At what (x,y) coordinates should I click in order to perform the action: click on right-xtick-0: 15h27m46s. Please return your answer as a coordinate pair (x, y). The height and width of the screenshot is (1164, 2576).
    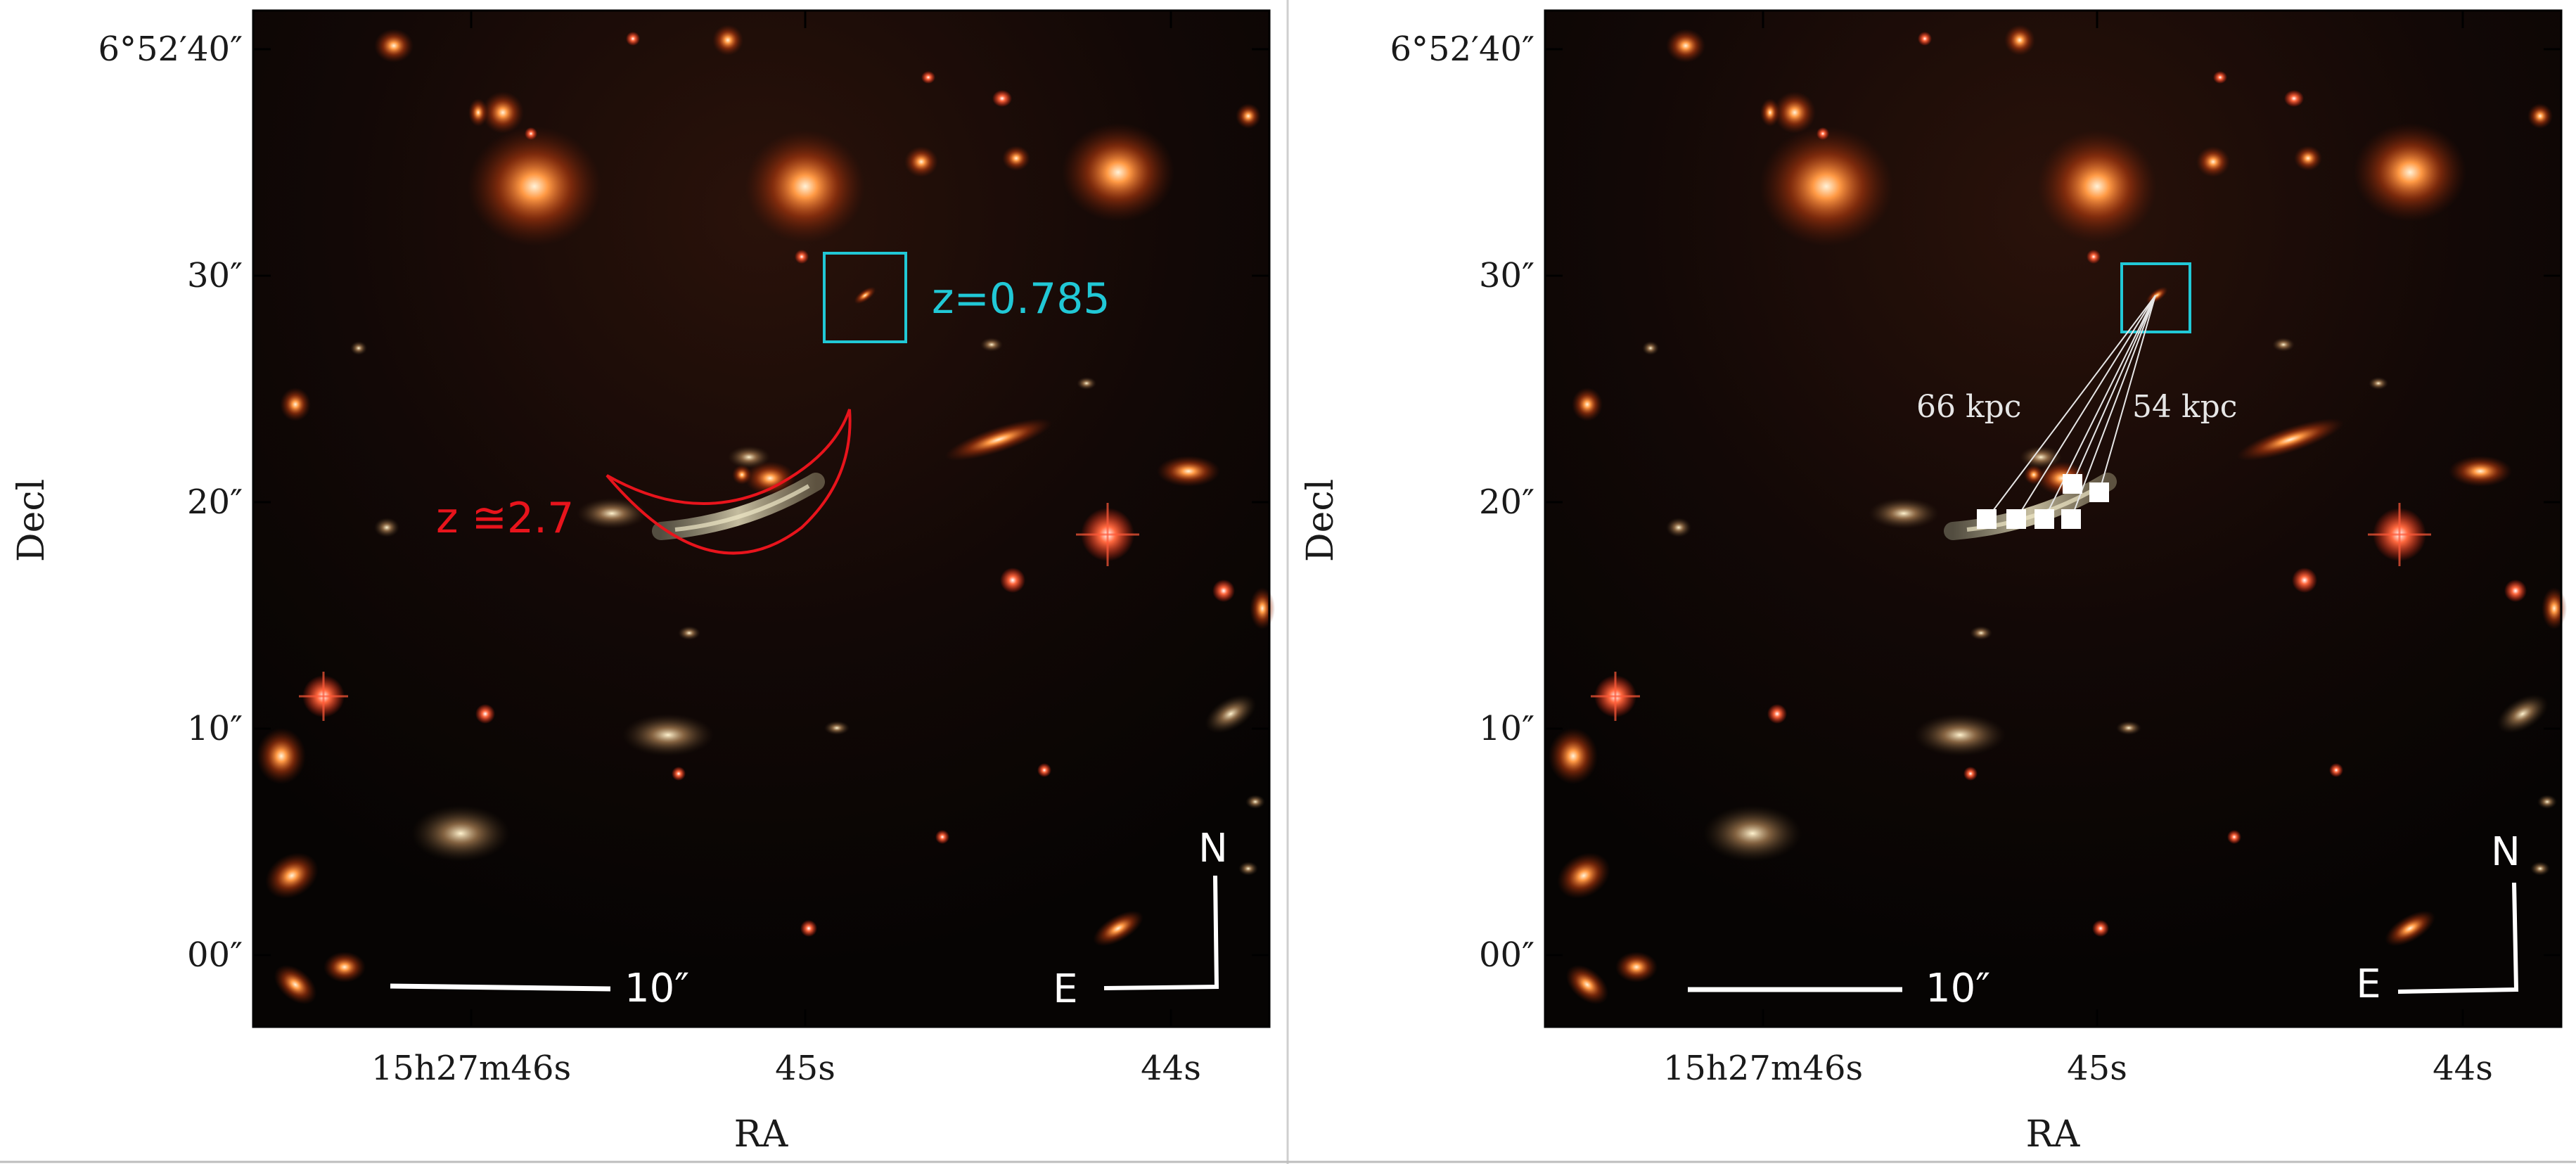
    Looking at the image, I should click on (1763, 1068).